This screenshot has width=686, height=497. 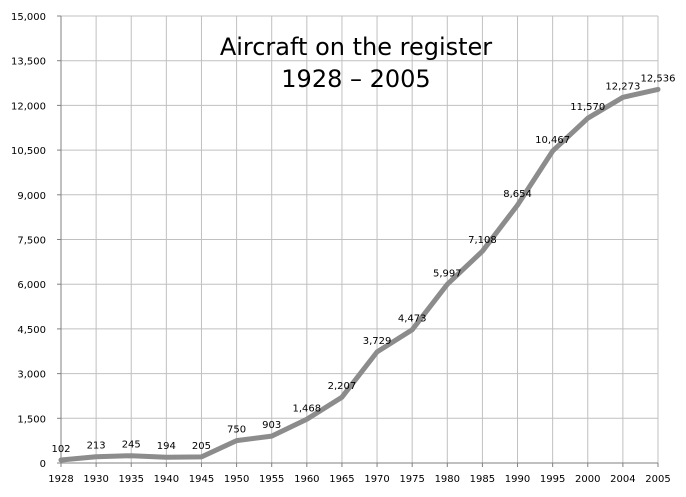 I want to click on data-label: 750, so click(x=236, y=430).